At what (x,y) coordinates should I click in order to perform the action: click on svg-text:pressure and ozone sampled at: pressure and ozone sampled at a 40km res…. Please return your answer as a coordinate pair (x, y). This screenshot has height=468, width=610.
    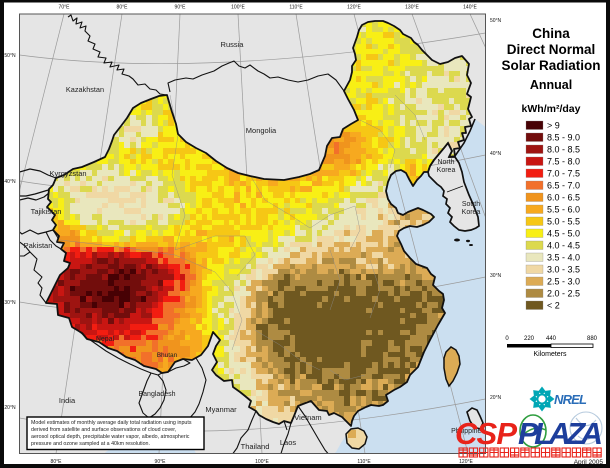
    Looking at the image, I should click on (90, 444).